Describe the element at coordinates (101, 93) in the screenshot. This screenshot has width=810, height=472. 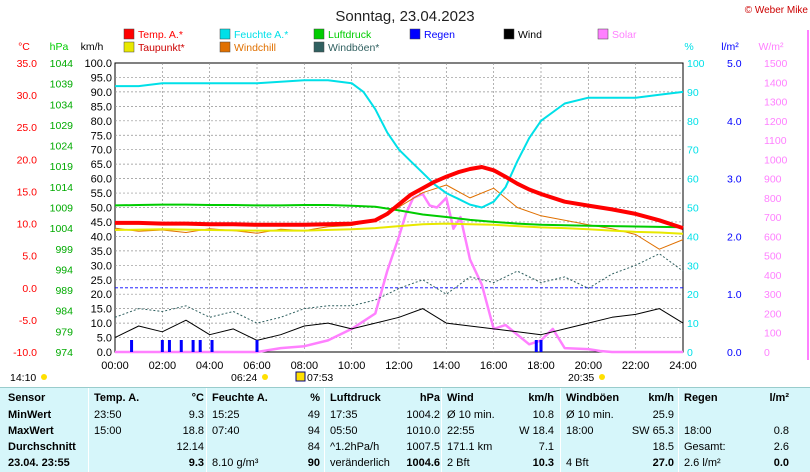
I see `tick-label-wind: 90.0` at that location.